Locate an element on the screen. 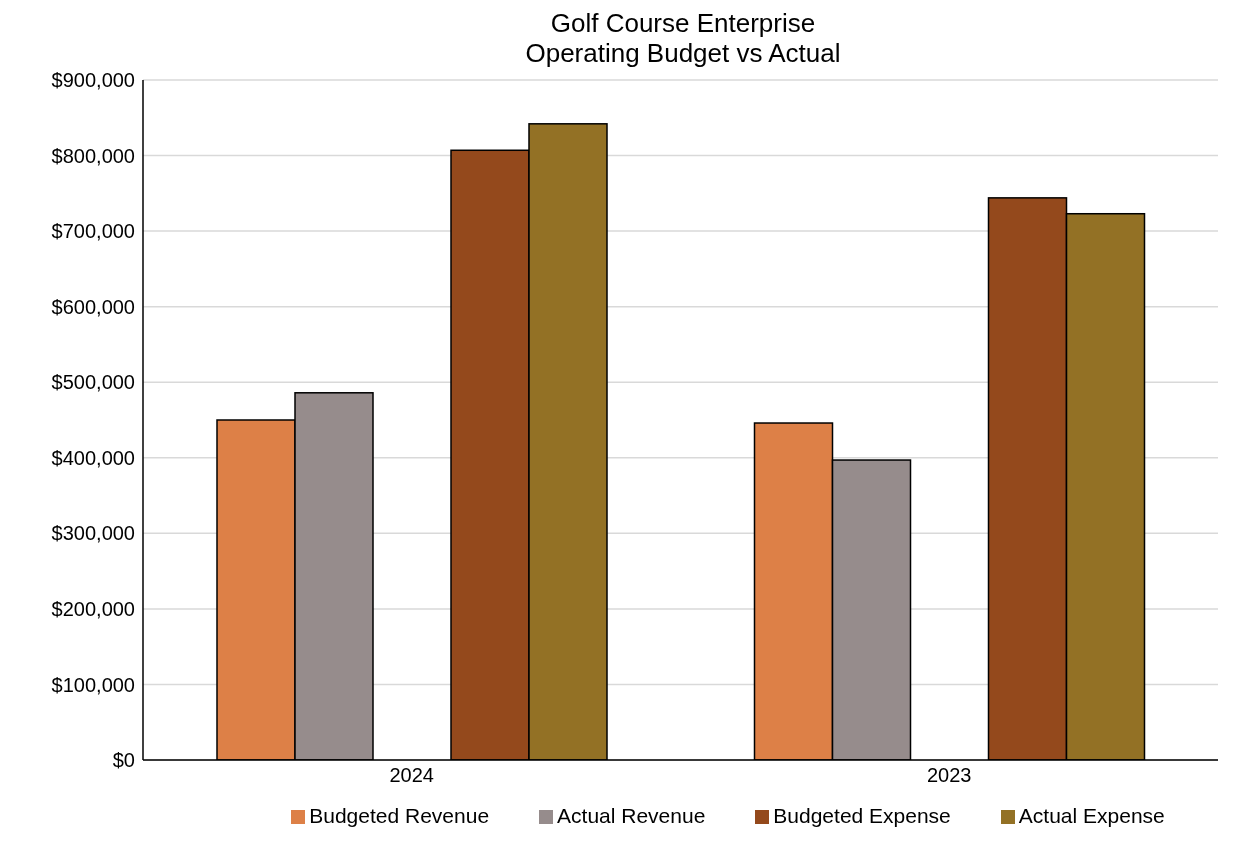 Image resolution: width=1235 pixels, height=858 pixels. legend-label: Budgeted Revenue is located at coordinates (399, 815).